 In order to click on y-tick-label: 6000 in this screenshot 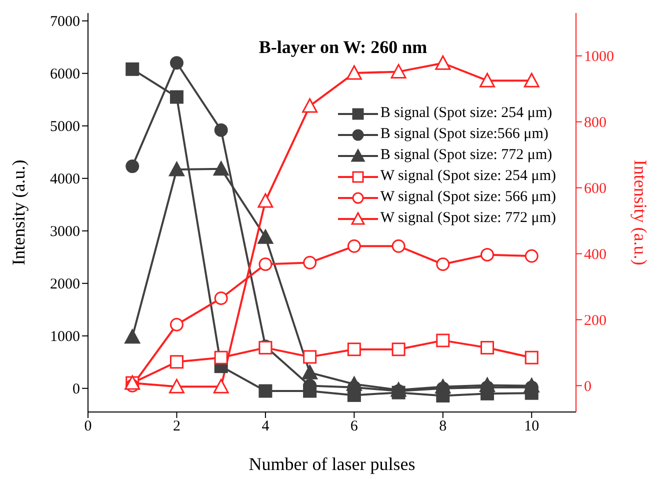, I will do `click(65, 74)`.